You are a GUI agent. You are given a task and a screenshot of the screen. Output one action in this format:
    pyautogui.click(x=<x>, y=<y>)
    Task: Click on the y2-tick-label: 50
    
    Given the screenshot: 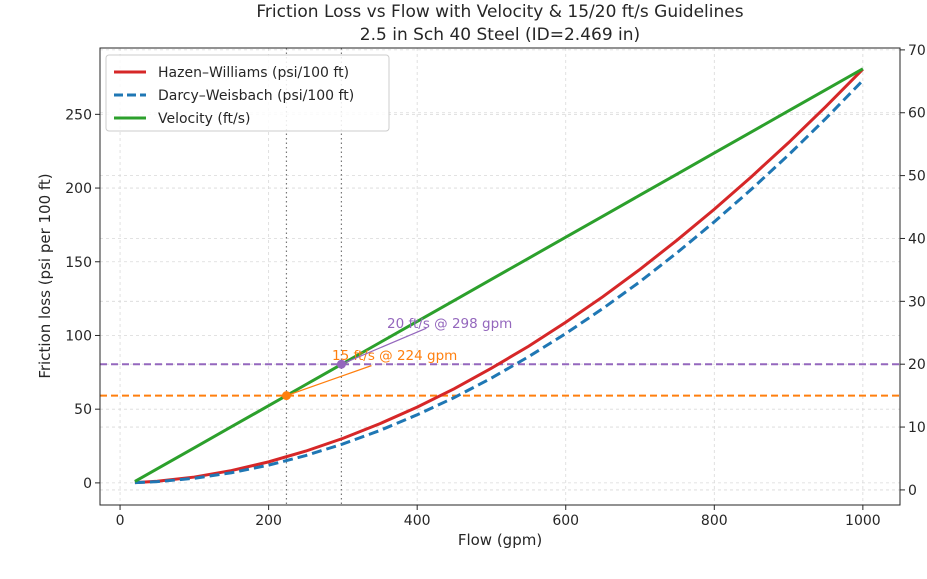 What is the action you would take?
    pyautogui.click(x=917, y=177)
    